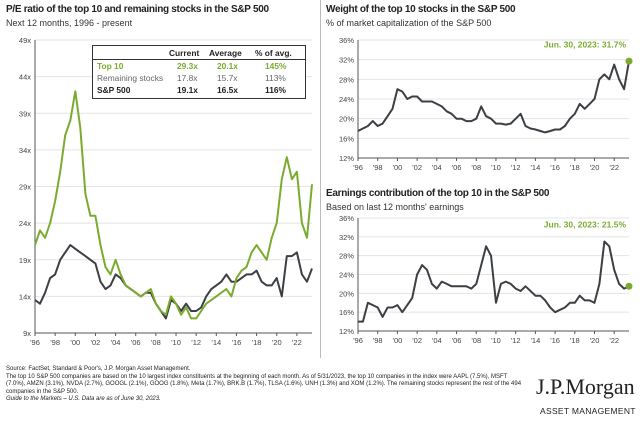 This screenshot has width=640, height=428. What do you see at coordinates (199, 78) in the screenshot?
I see `table-row-remaining: Remaining stocks 17.8x 15.7x 113%` at bounding box center [199, 78].